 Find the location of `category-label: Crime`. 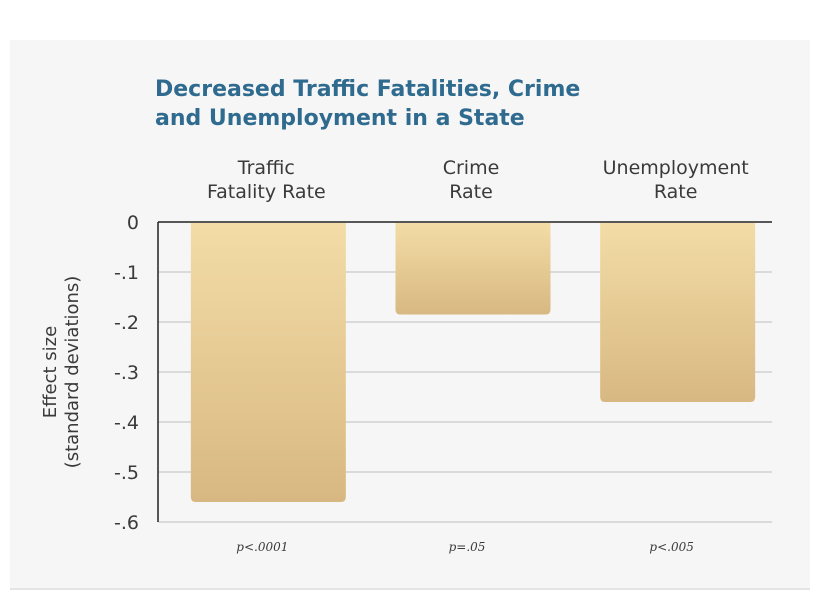

category-label: Crime is located at coordinates (471, 168).